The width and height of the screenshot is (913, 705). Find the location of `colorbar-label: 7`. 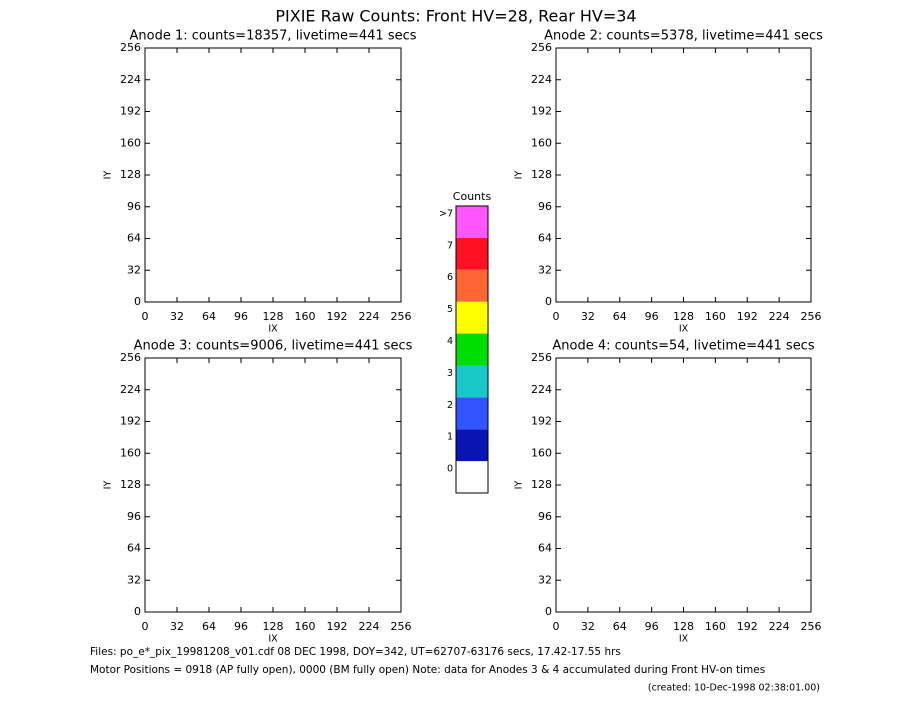

colorbar-label: 7 is located at coordinates (450, 245).